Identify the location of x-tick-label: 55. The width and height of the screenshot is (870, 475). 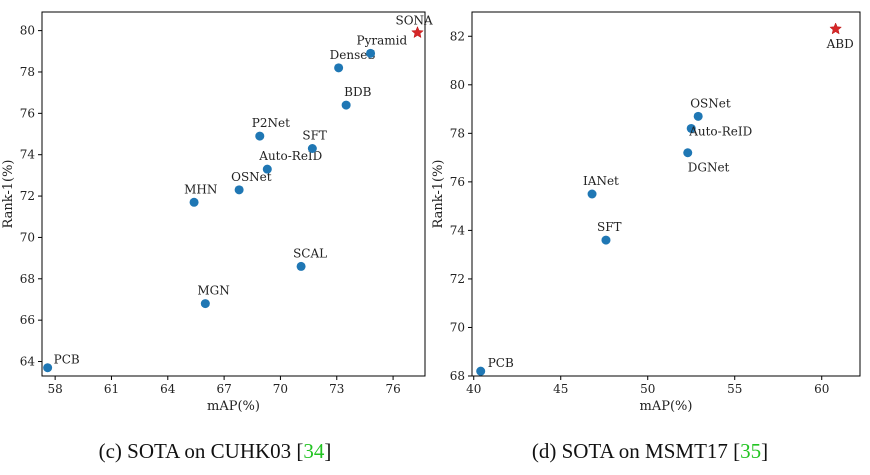
(734, 389).